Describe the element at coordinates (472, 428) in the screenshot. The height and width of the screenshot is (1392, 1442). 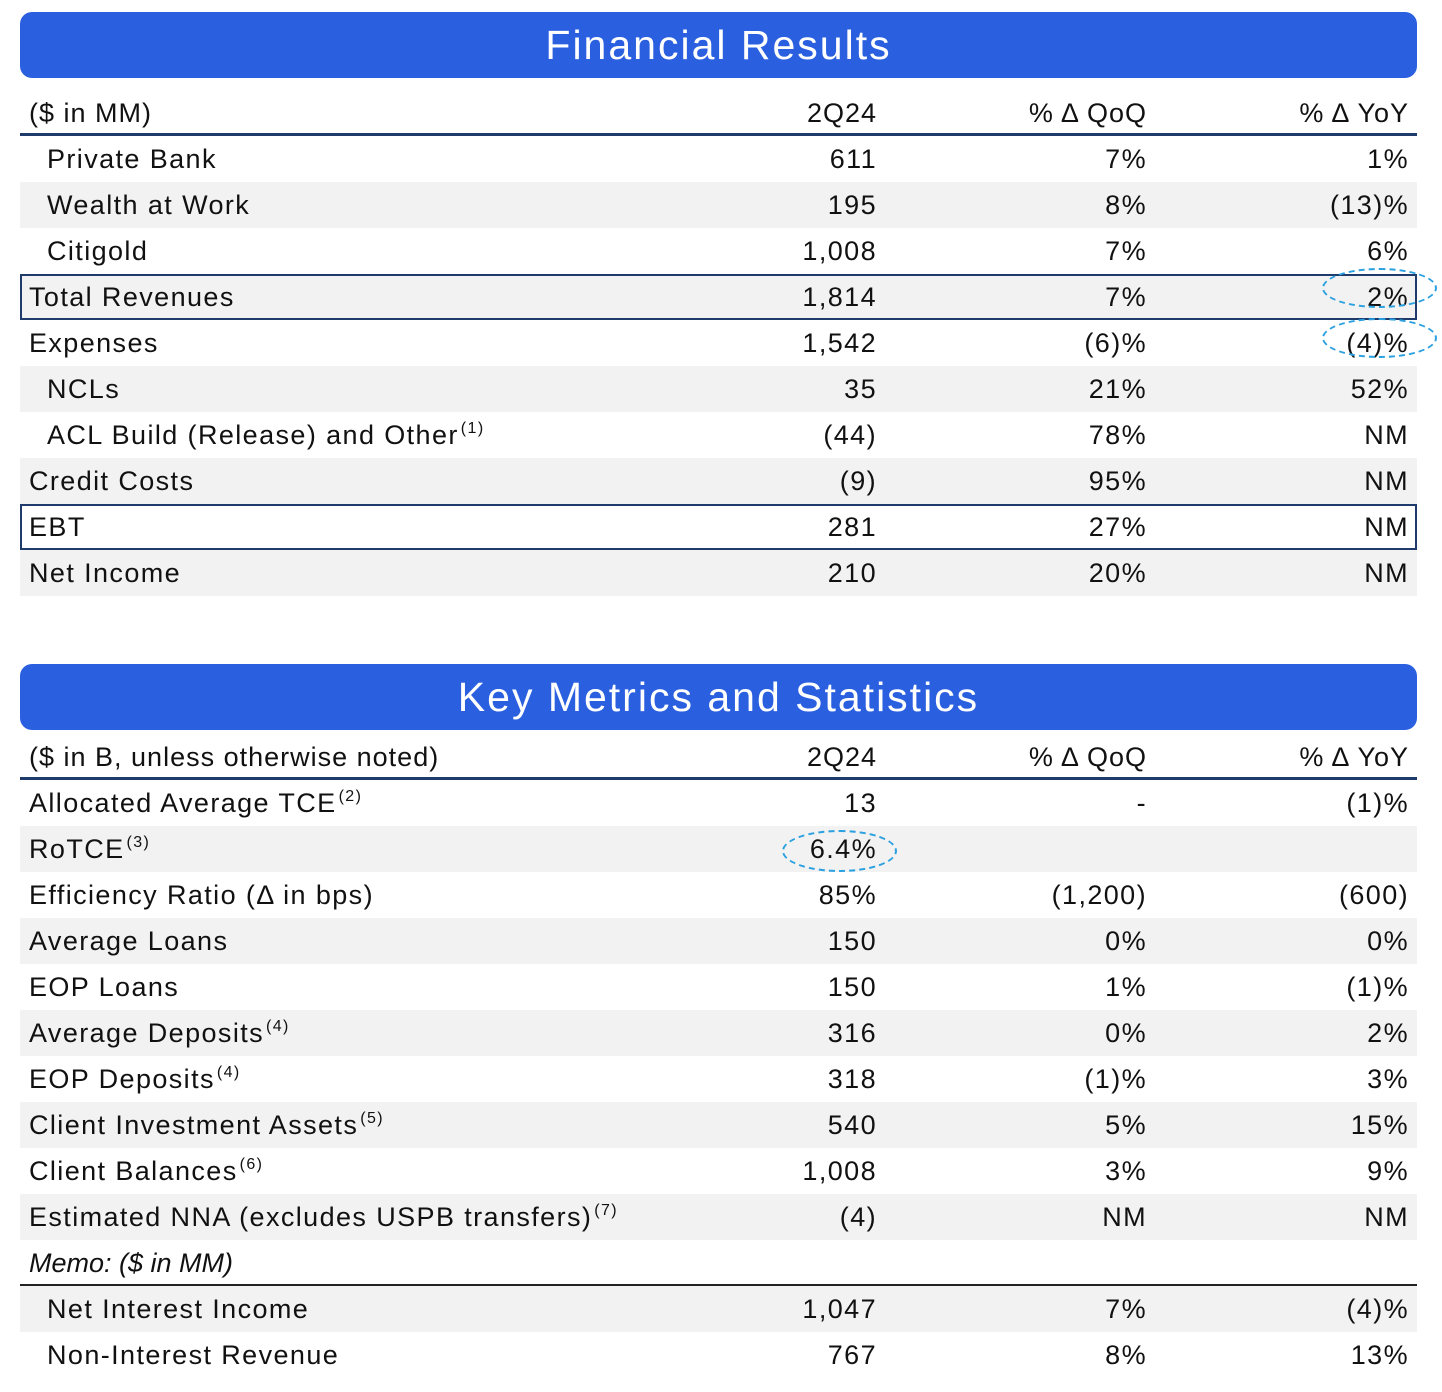
I see `footnote-marker: (1)` at that location.